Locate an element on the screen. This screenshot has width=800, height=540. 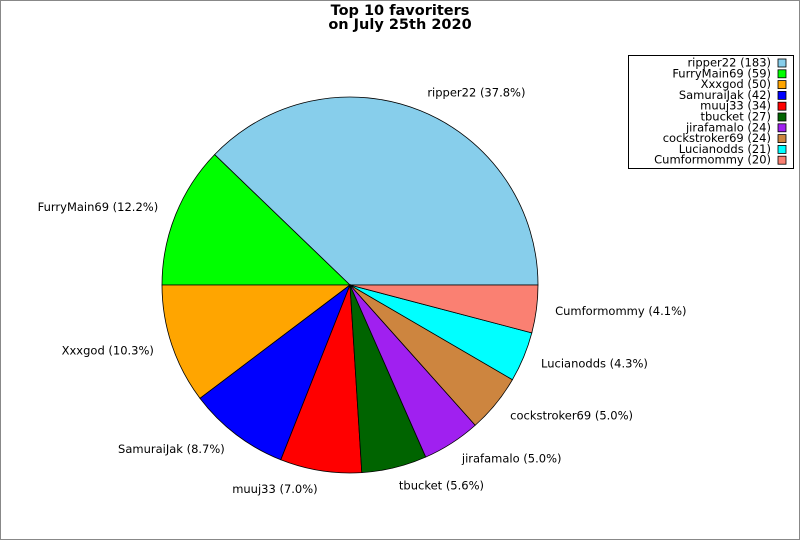
slice-label: jirafamalo (5.0%) is located at coordinates (511, 458).